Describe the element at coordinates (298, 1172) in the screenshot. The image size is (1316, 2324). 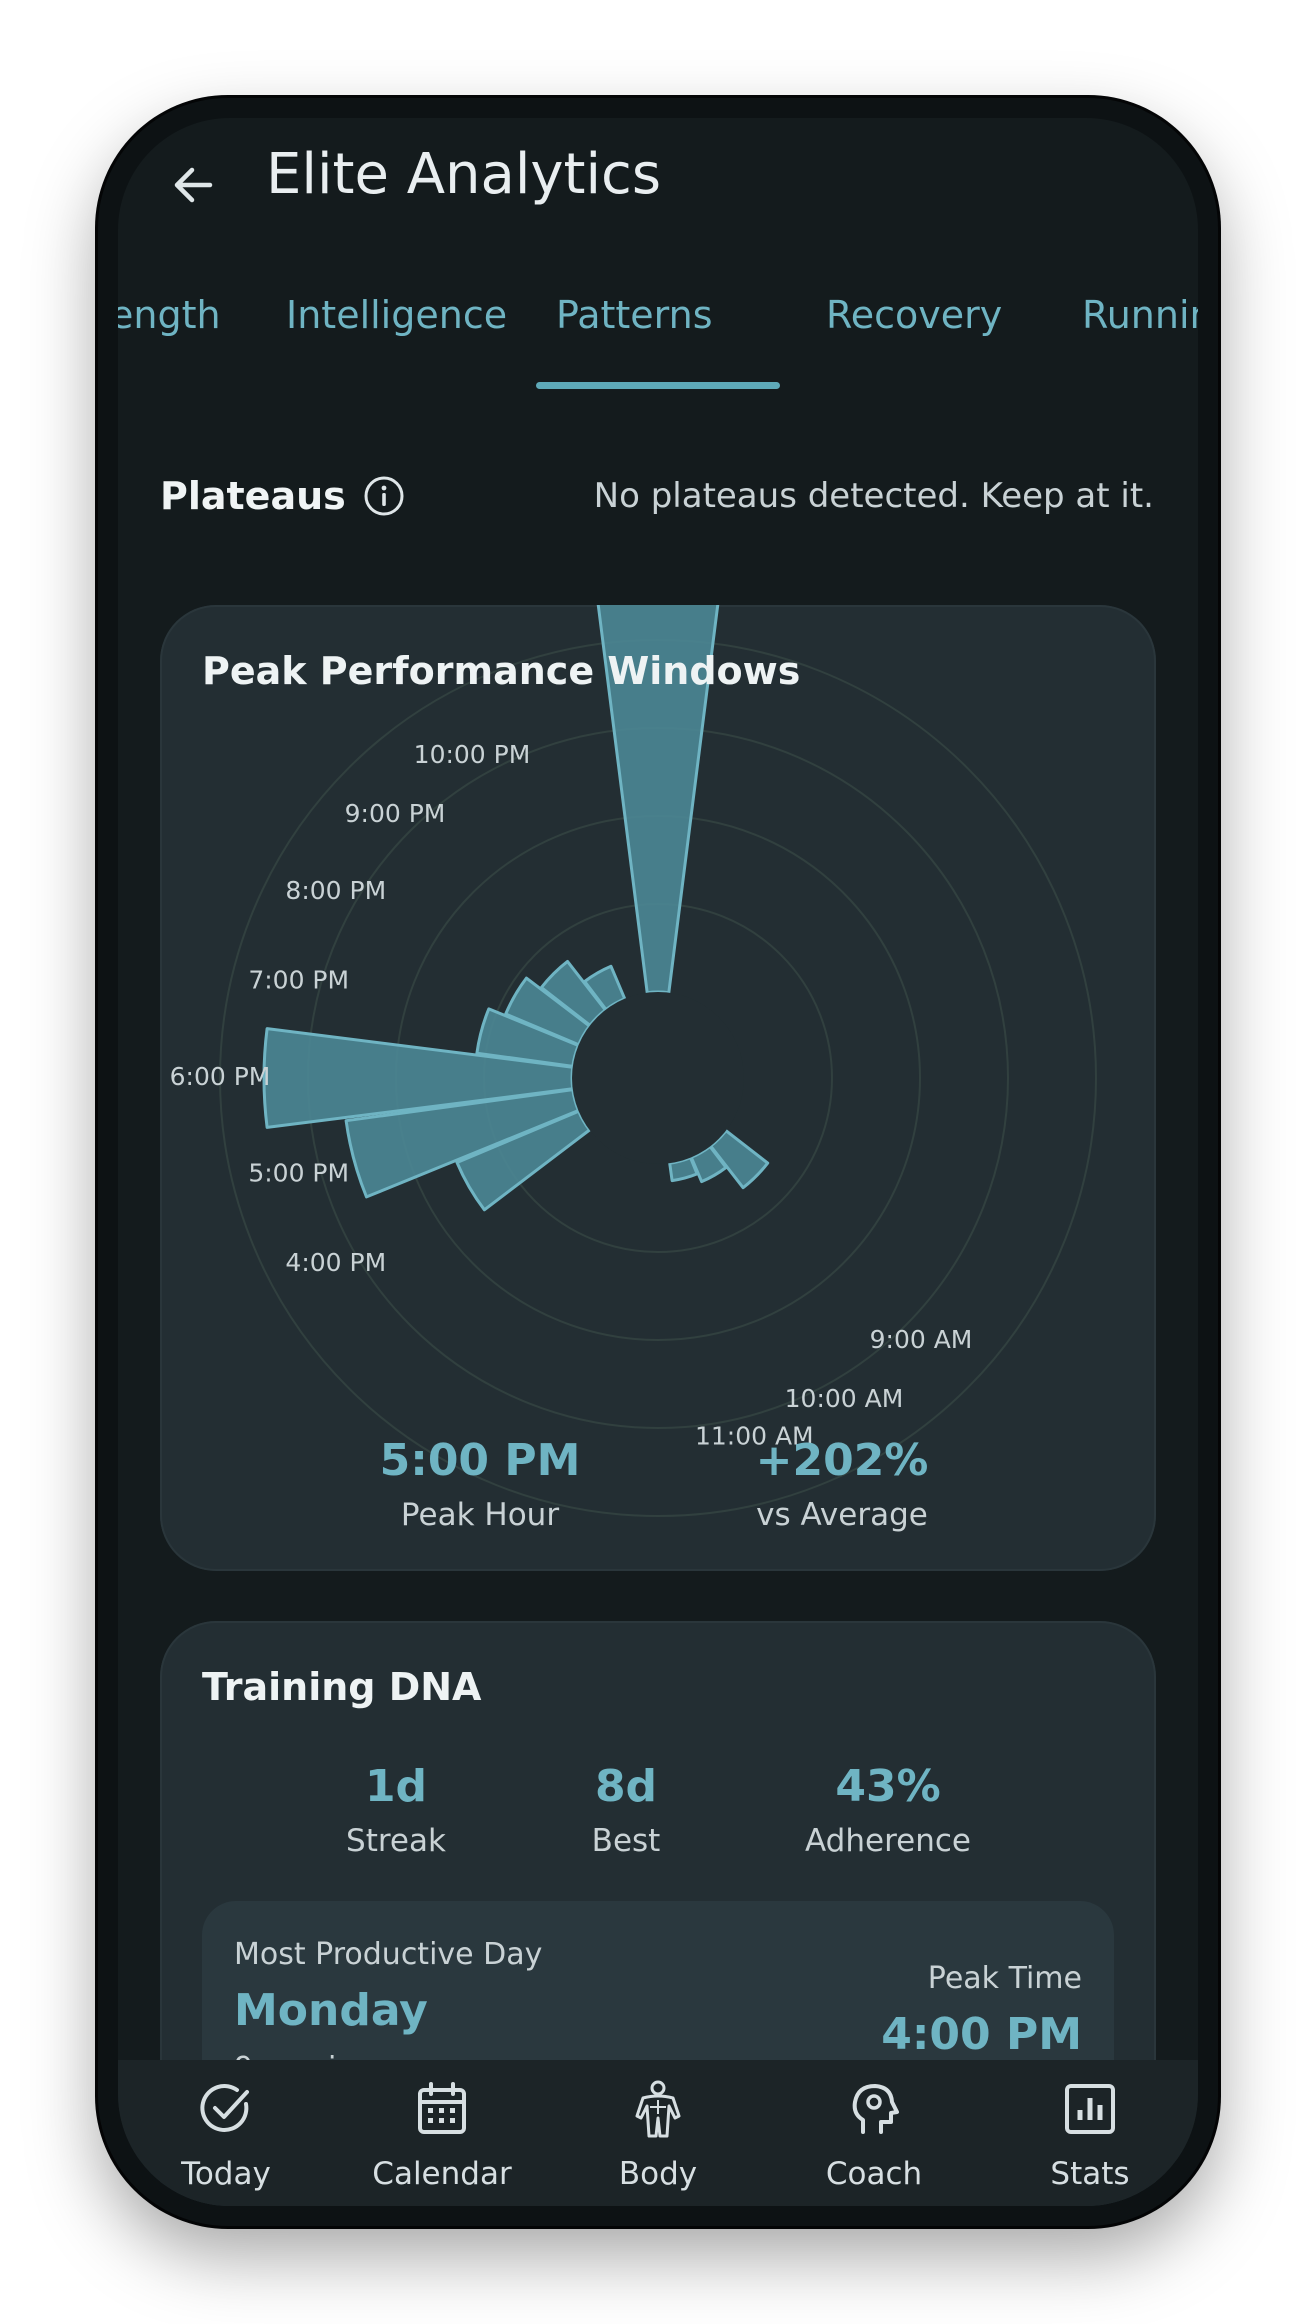
I see `label-500pm: 5:00 PM` at that location.